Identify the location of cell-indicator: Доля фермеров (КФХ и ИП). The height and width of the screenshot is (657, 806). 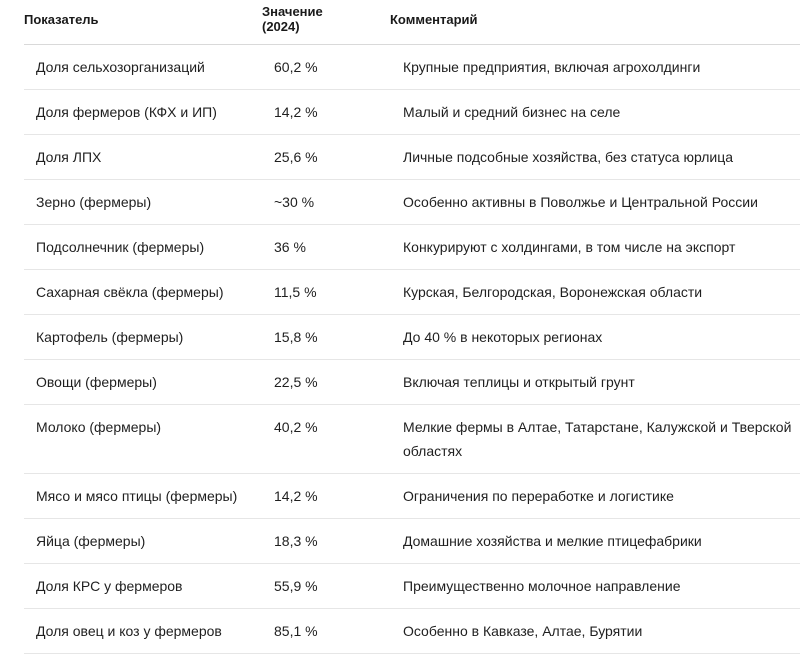
(126, 112).